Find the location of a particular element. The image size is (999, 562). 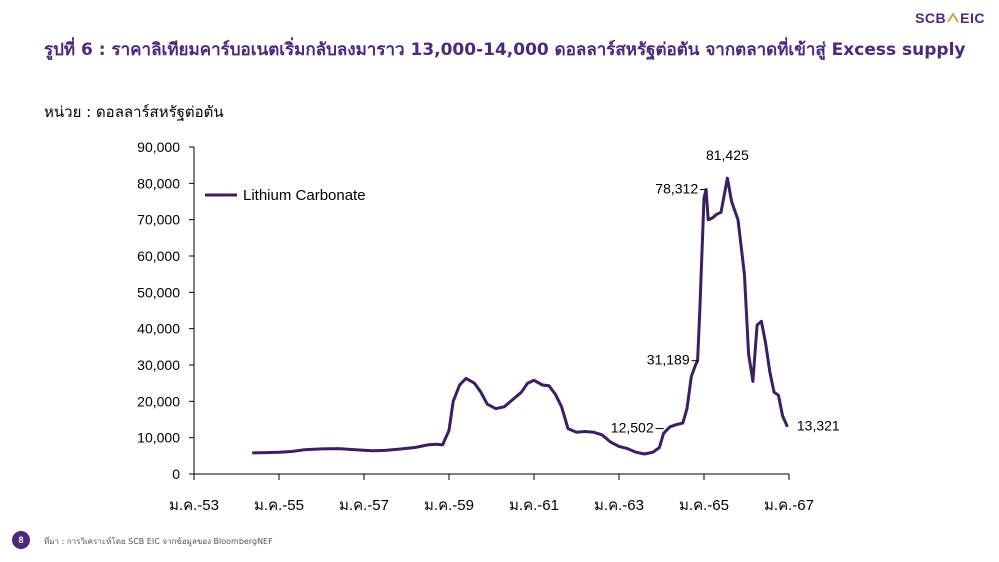

x-tick-label: ม.ค.-53 is located at coordinates (194, 505).